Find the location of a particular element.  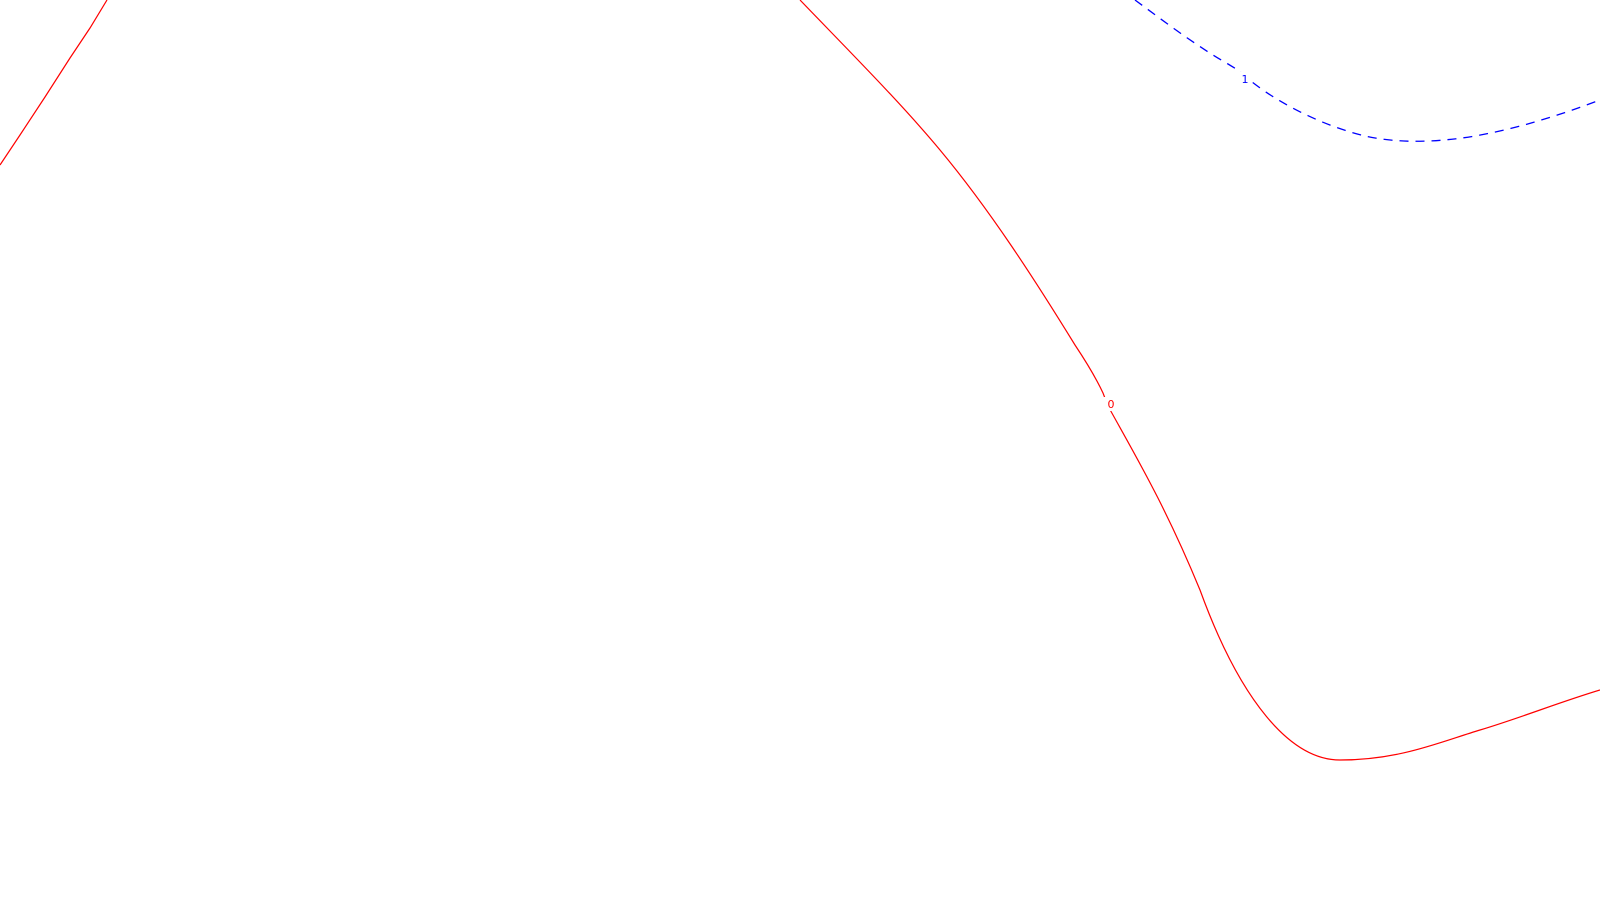

contour-label-0: 0 is located at coordinates (1111, 404).